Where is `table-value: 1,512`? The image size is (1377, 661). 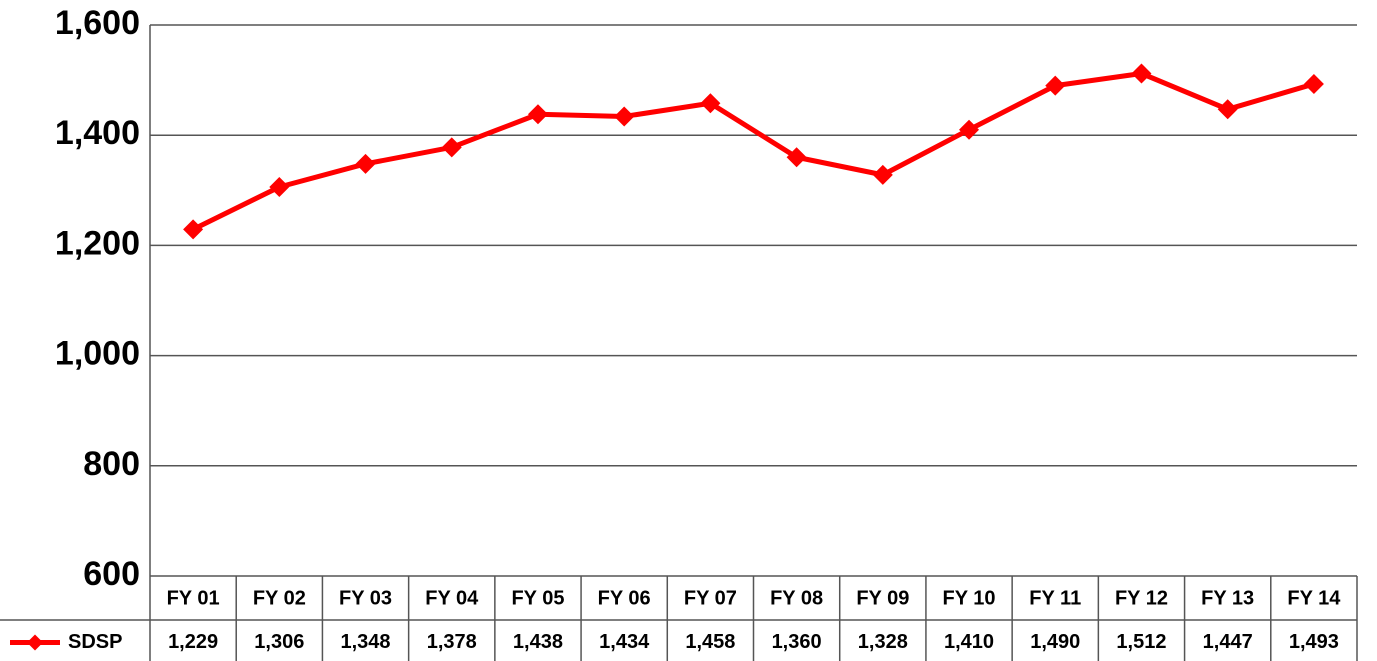
table-value: 1,512 is located at coordinates (1141, 642).